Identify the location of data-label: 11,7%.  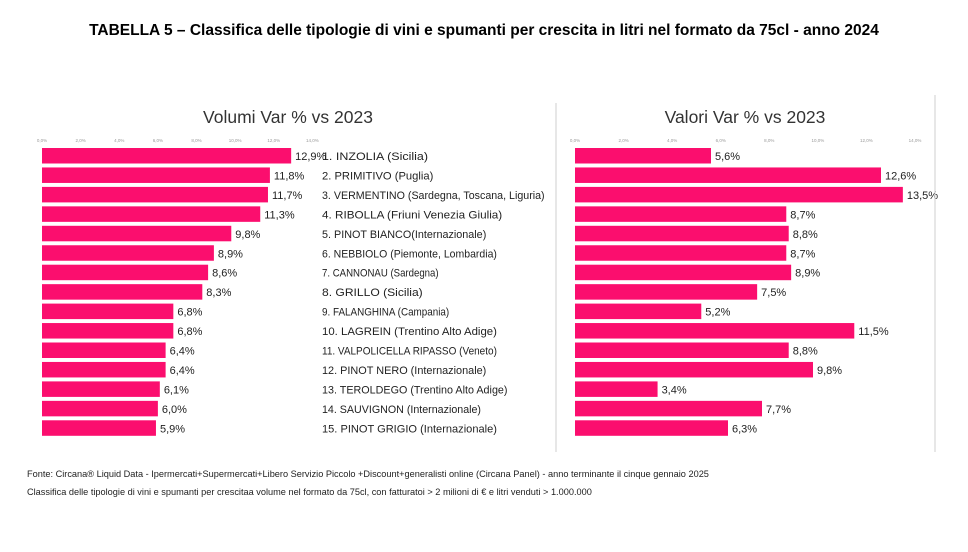
(287, 196).